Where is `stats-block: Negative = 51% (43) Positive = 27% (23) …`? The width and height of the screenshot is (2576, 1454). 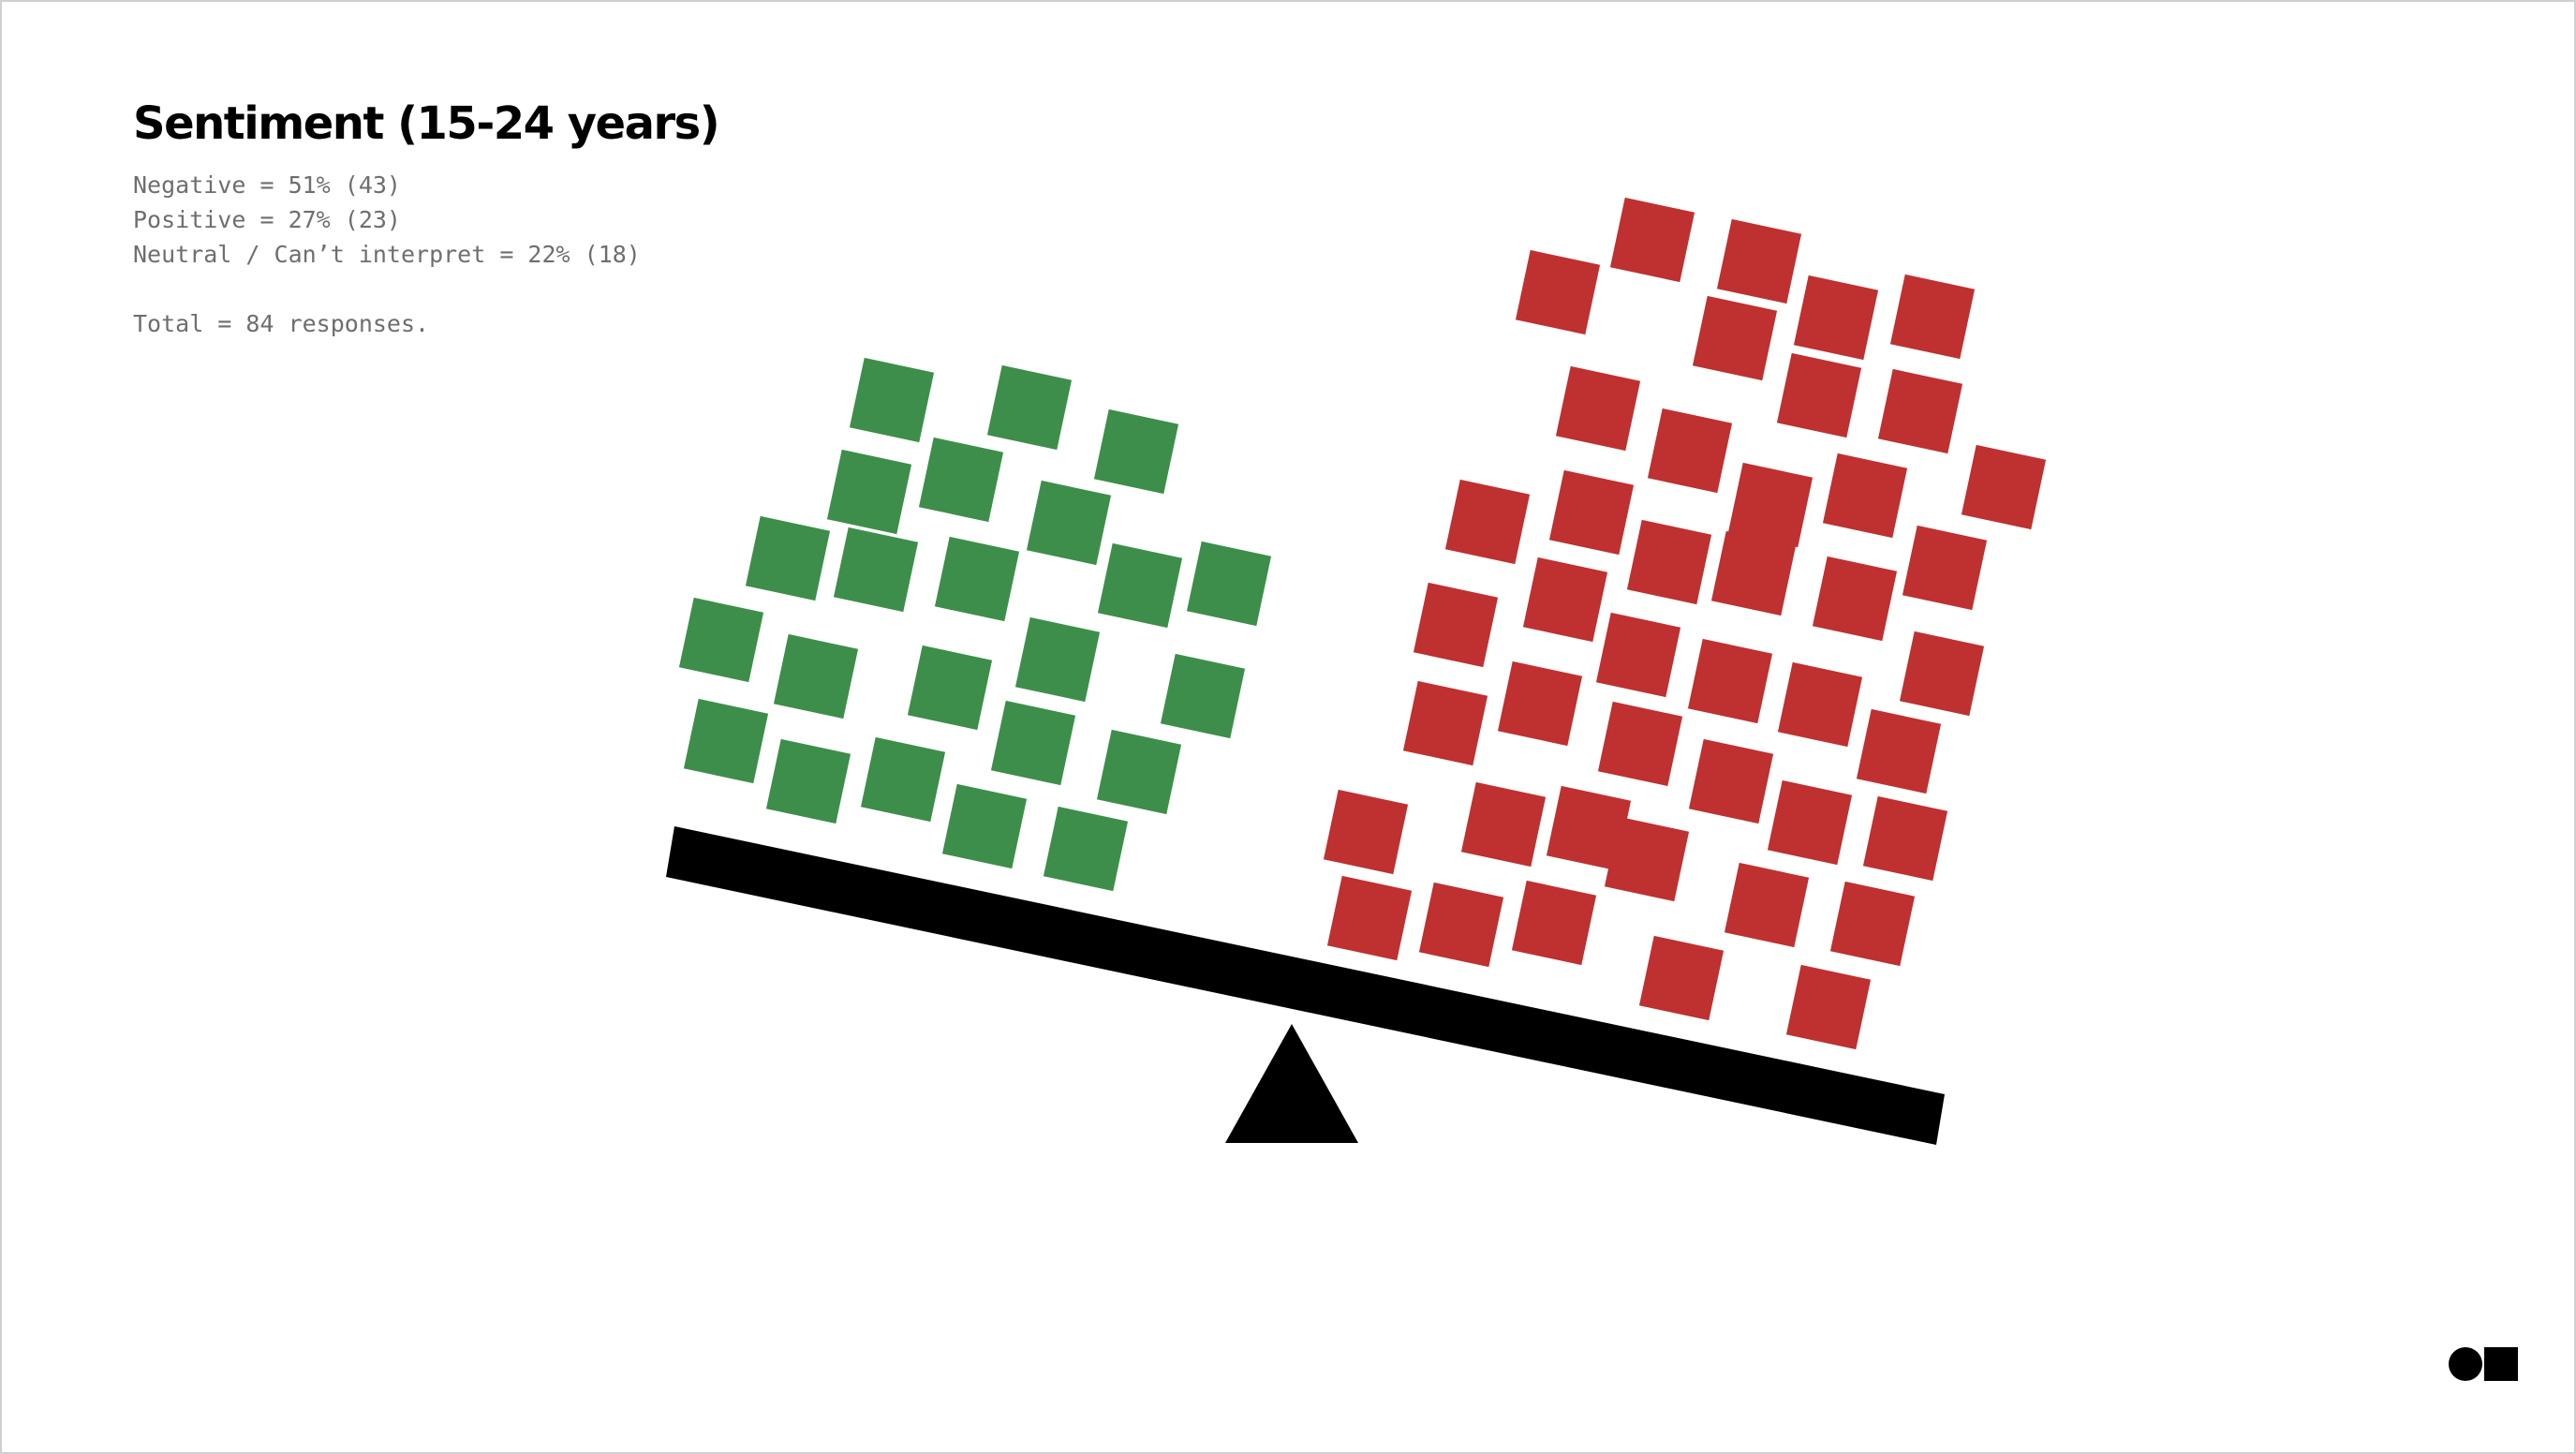 stats-block: Negative = 51% (43) Positive = 27% (23) … is located at coordinates (425, 254).